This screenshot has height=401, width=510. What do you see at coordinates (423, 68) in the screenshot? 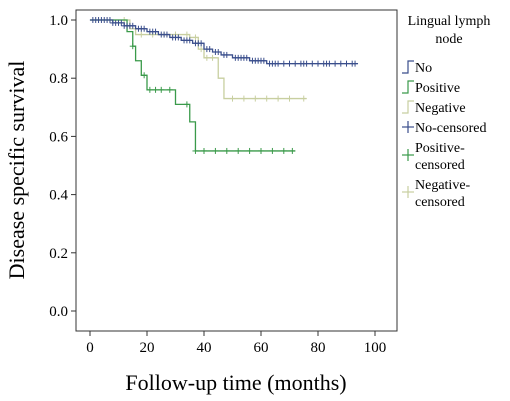
I see `legend-label-no: No` at bounding box center [423, 68].